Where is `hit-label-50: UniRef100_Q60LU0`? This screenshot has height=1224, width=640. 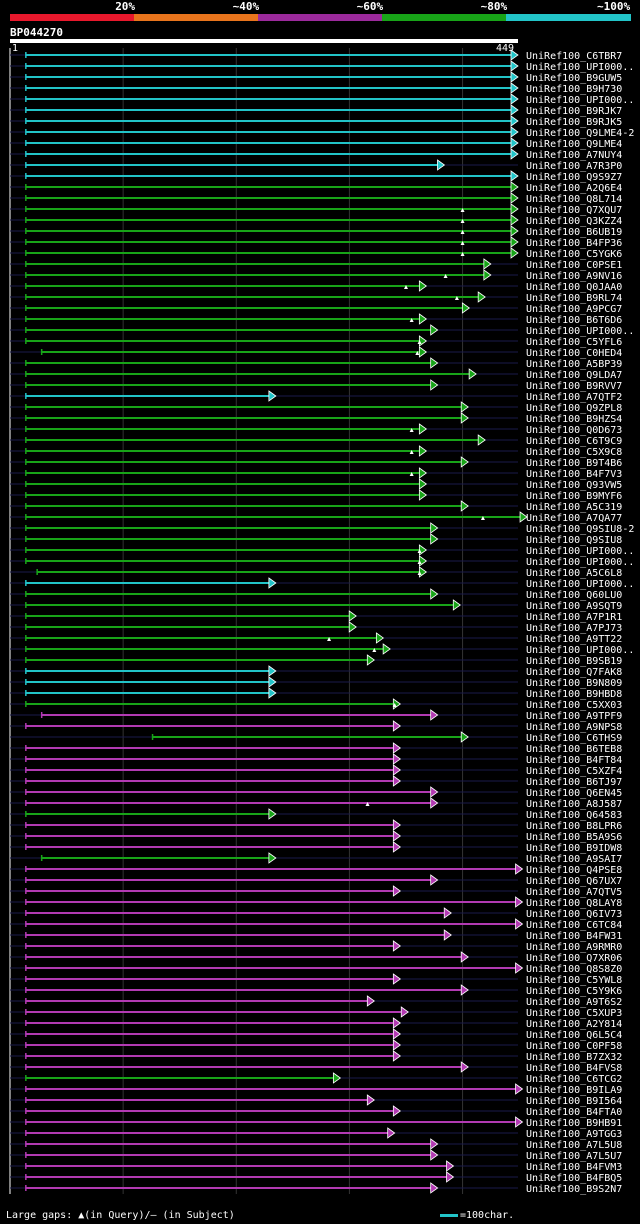
hit-label-50: UniRef100_Q60LU0 is located at coordinates (574, 595).